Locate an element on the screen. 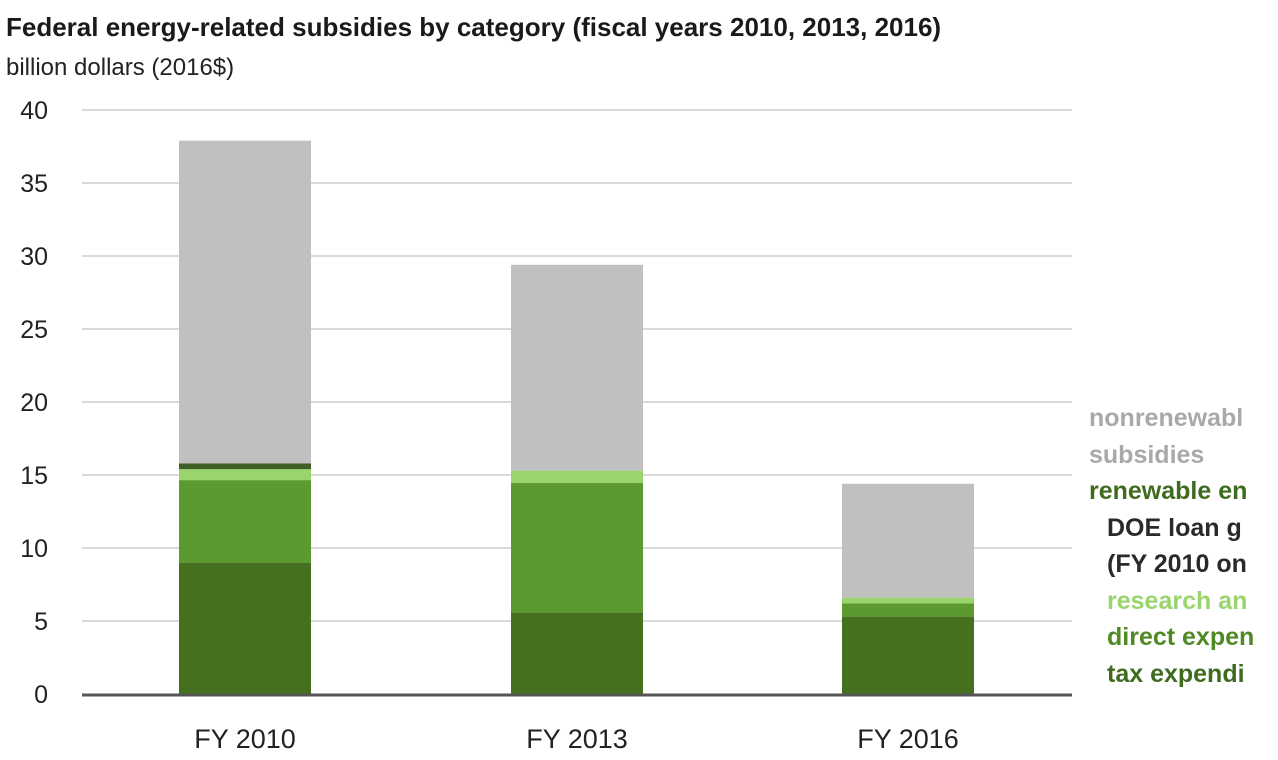 The height and width of the screenshot is (760, 1278). y-tick-label: 0 is located at coordinates (41, 695).